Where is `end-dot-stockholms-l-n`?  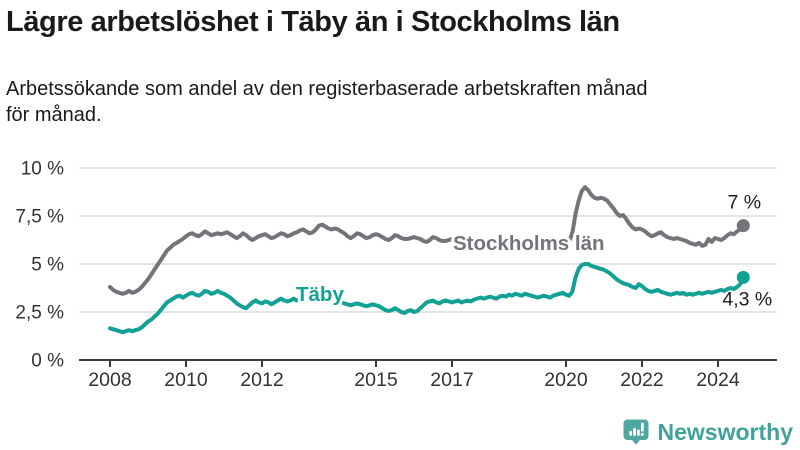
end-dot-stockholms-l-n is located at coordinates (743, 226).